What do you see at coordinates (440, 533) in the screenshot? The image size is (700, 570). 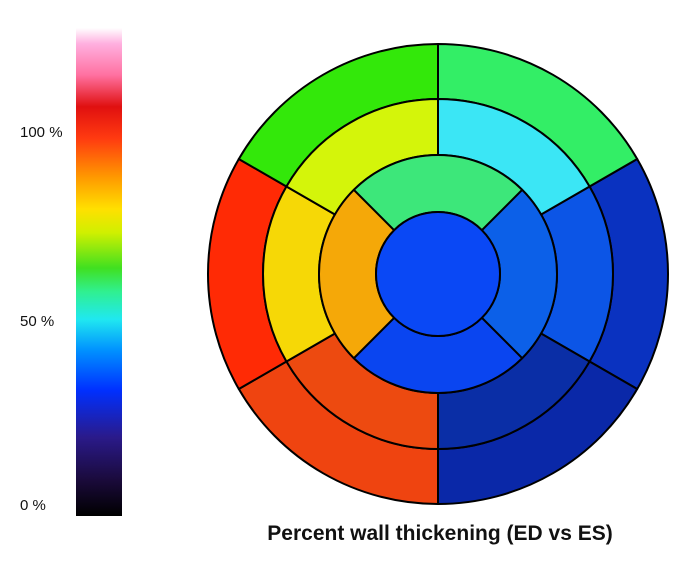 I see `plot-caption: Percent wall thickening (ED vs ES)` at bounding box center [440, 533].